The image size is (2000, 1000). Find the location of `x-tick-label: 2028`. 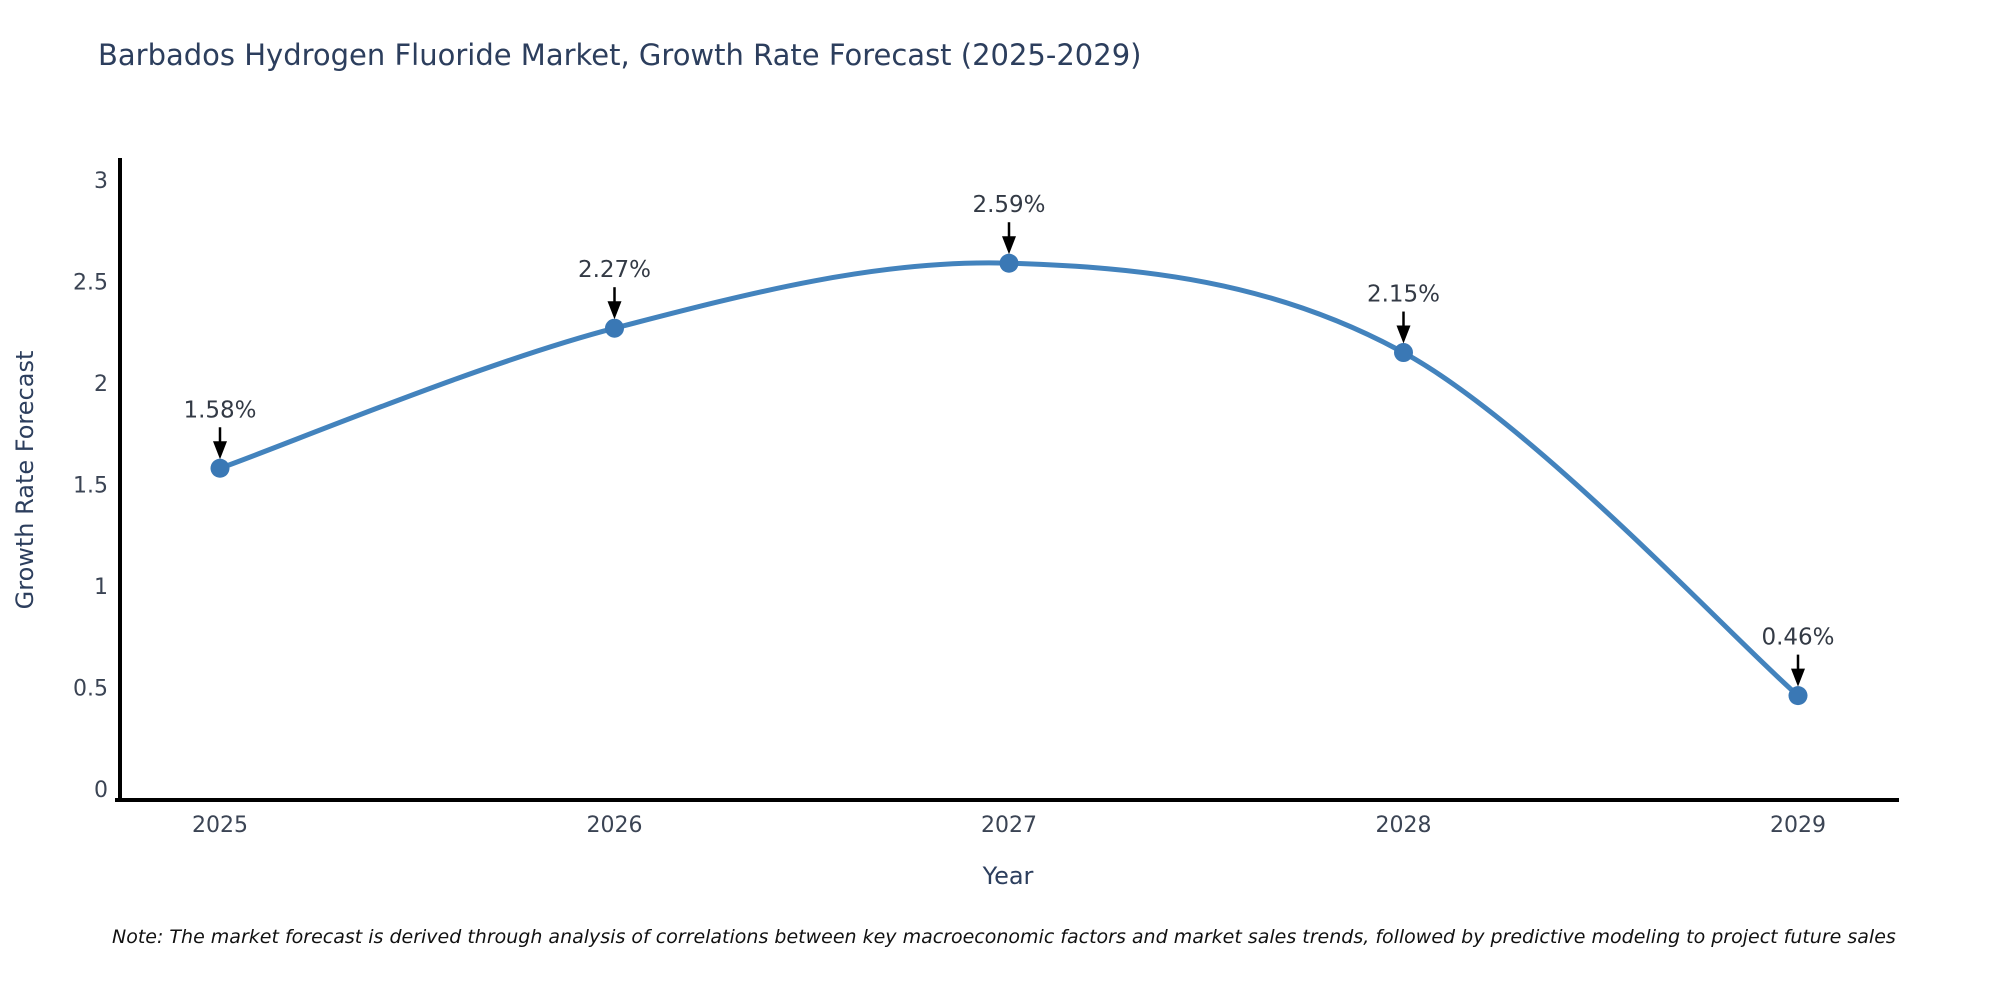

x-tick-label: 2028 is located at coordinates (1404, 825).